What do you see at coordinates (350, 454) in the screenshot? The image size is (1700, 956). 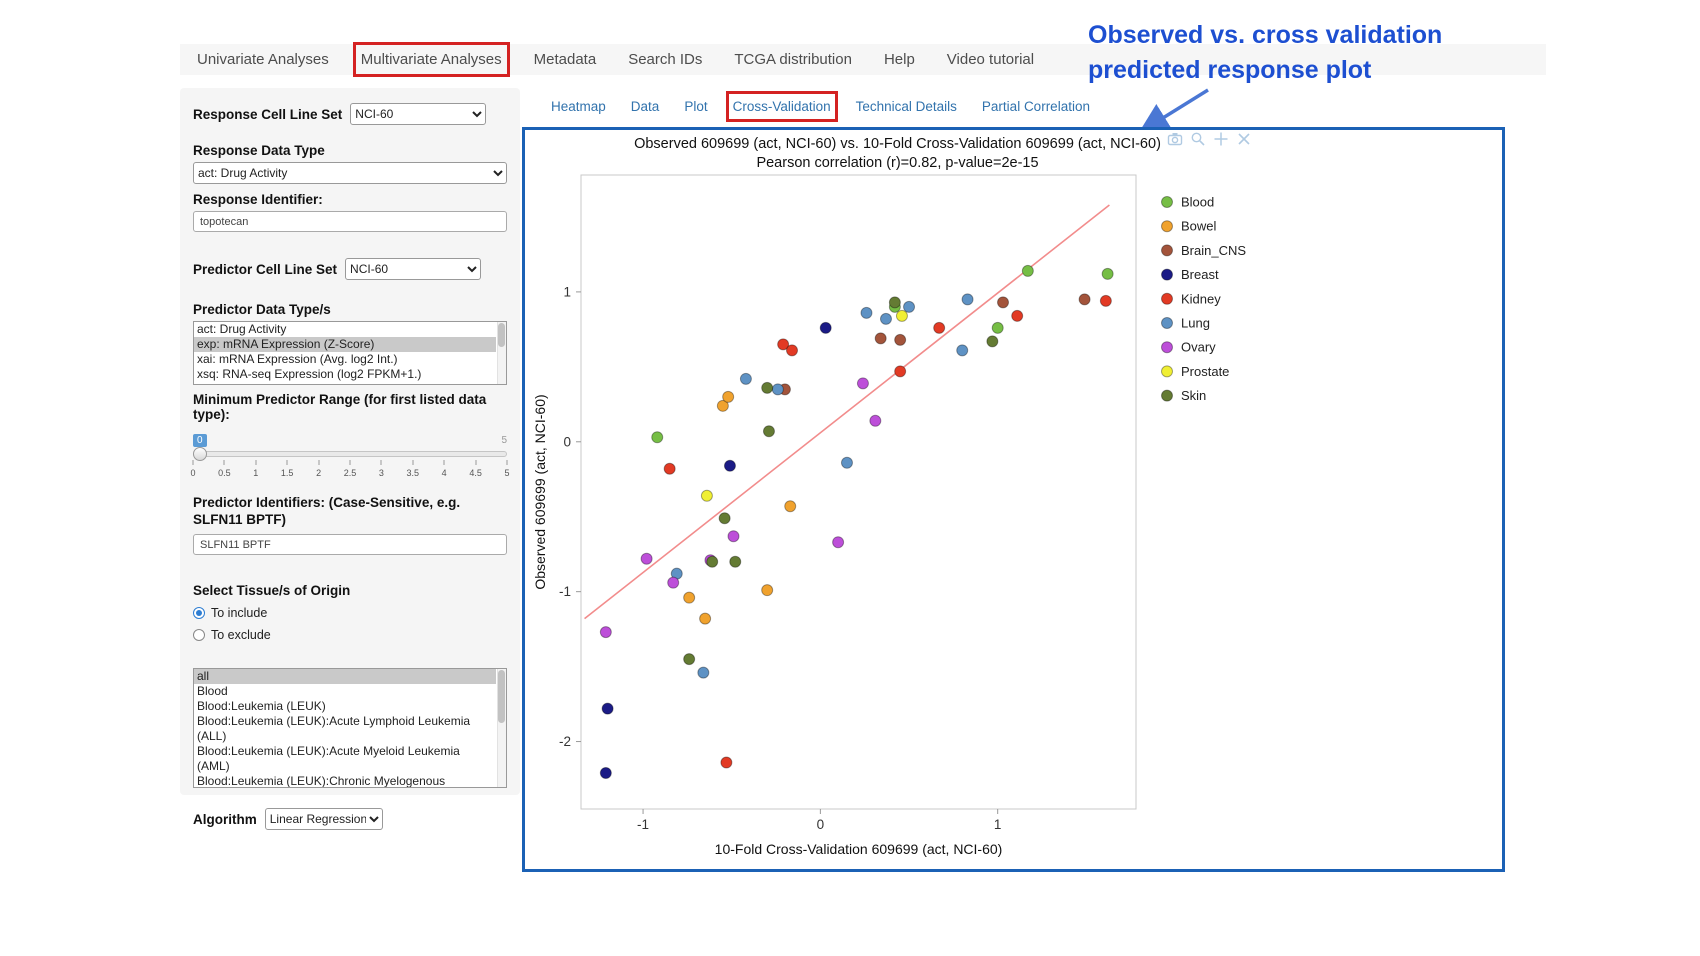 I see `slider-track` at bounding box center [350, 454].